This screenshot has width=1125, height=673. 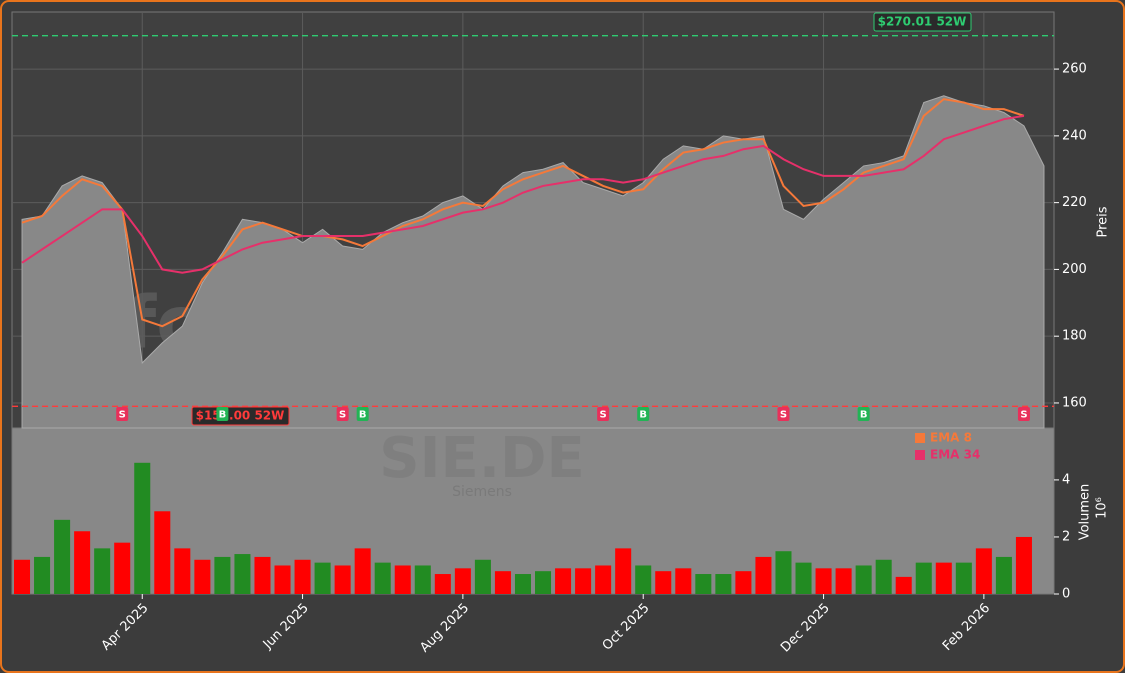 What do you see at coordinates (1066, 479) in the screenshot?
I see `y-tick-label: 4` at bounding box center [1066, 479].